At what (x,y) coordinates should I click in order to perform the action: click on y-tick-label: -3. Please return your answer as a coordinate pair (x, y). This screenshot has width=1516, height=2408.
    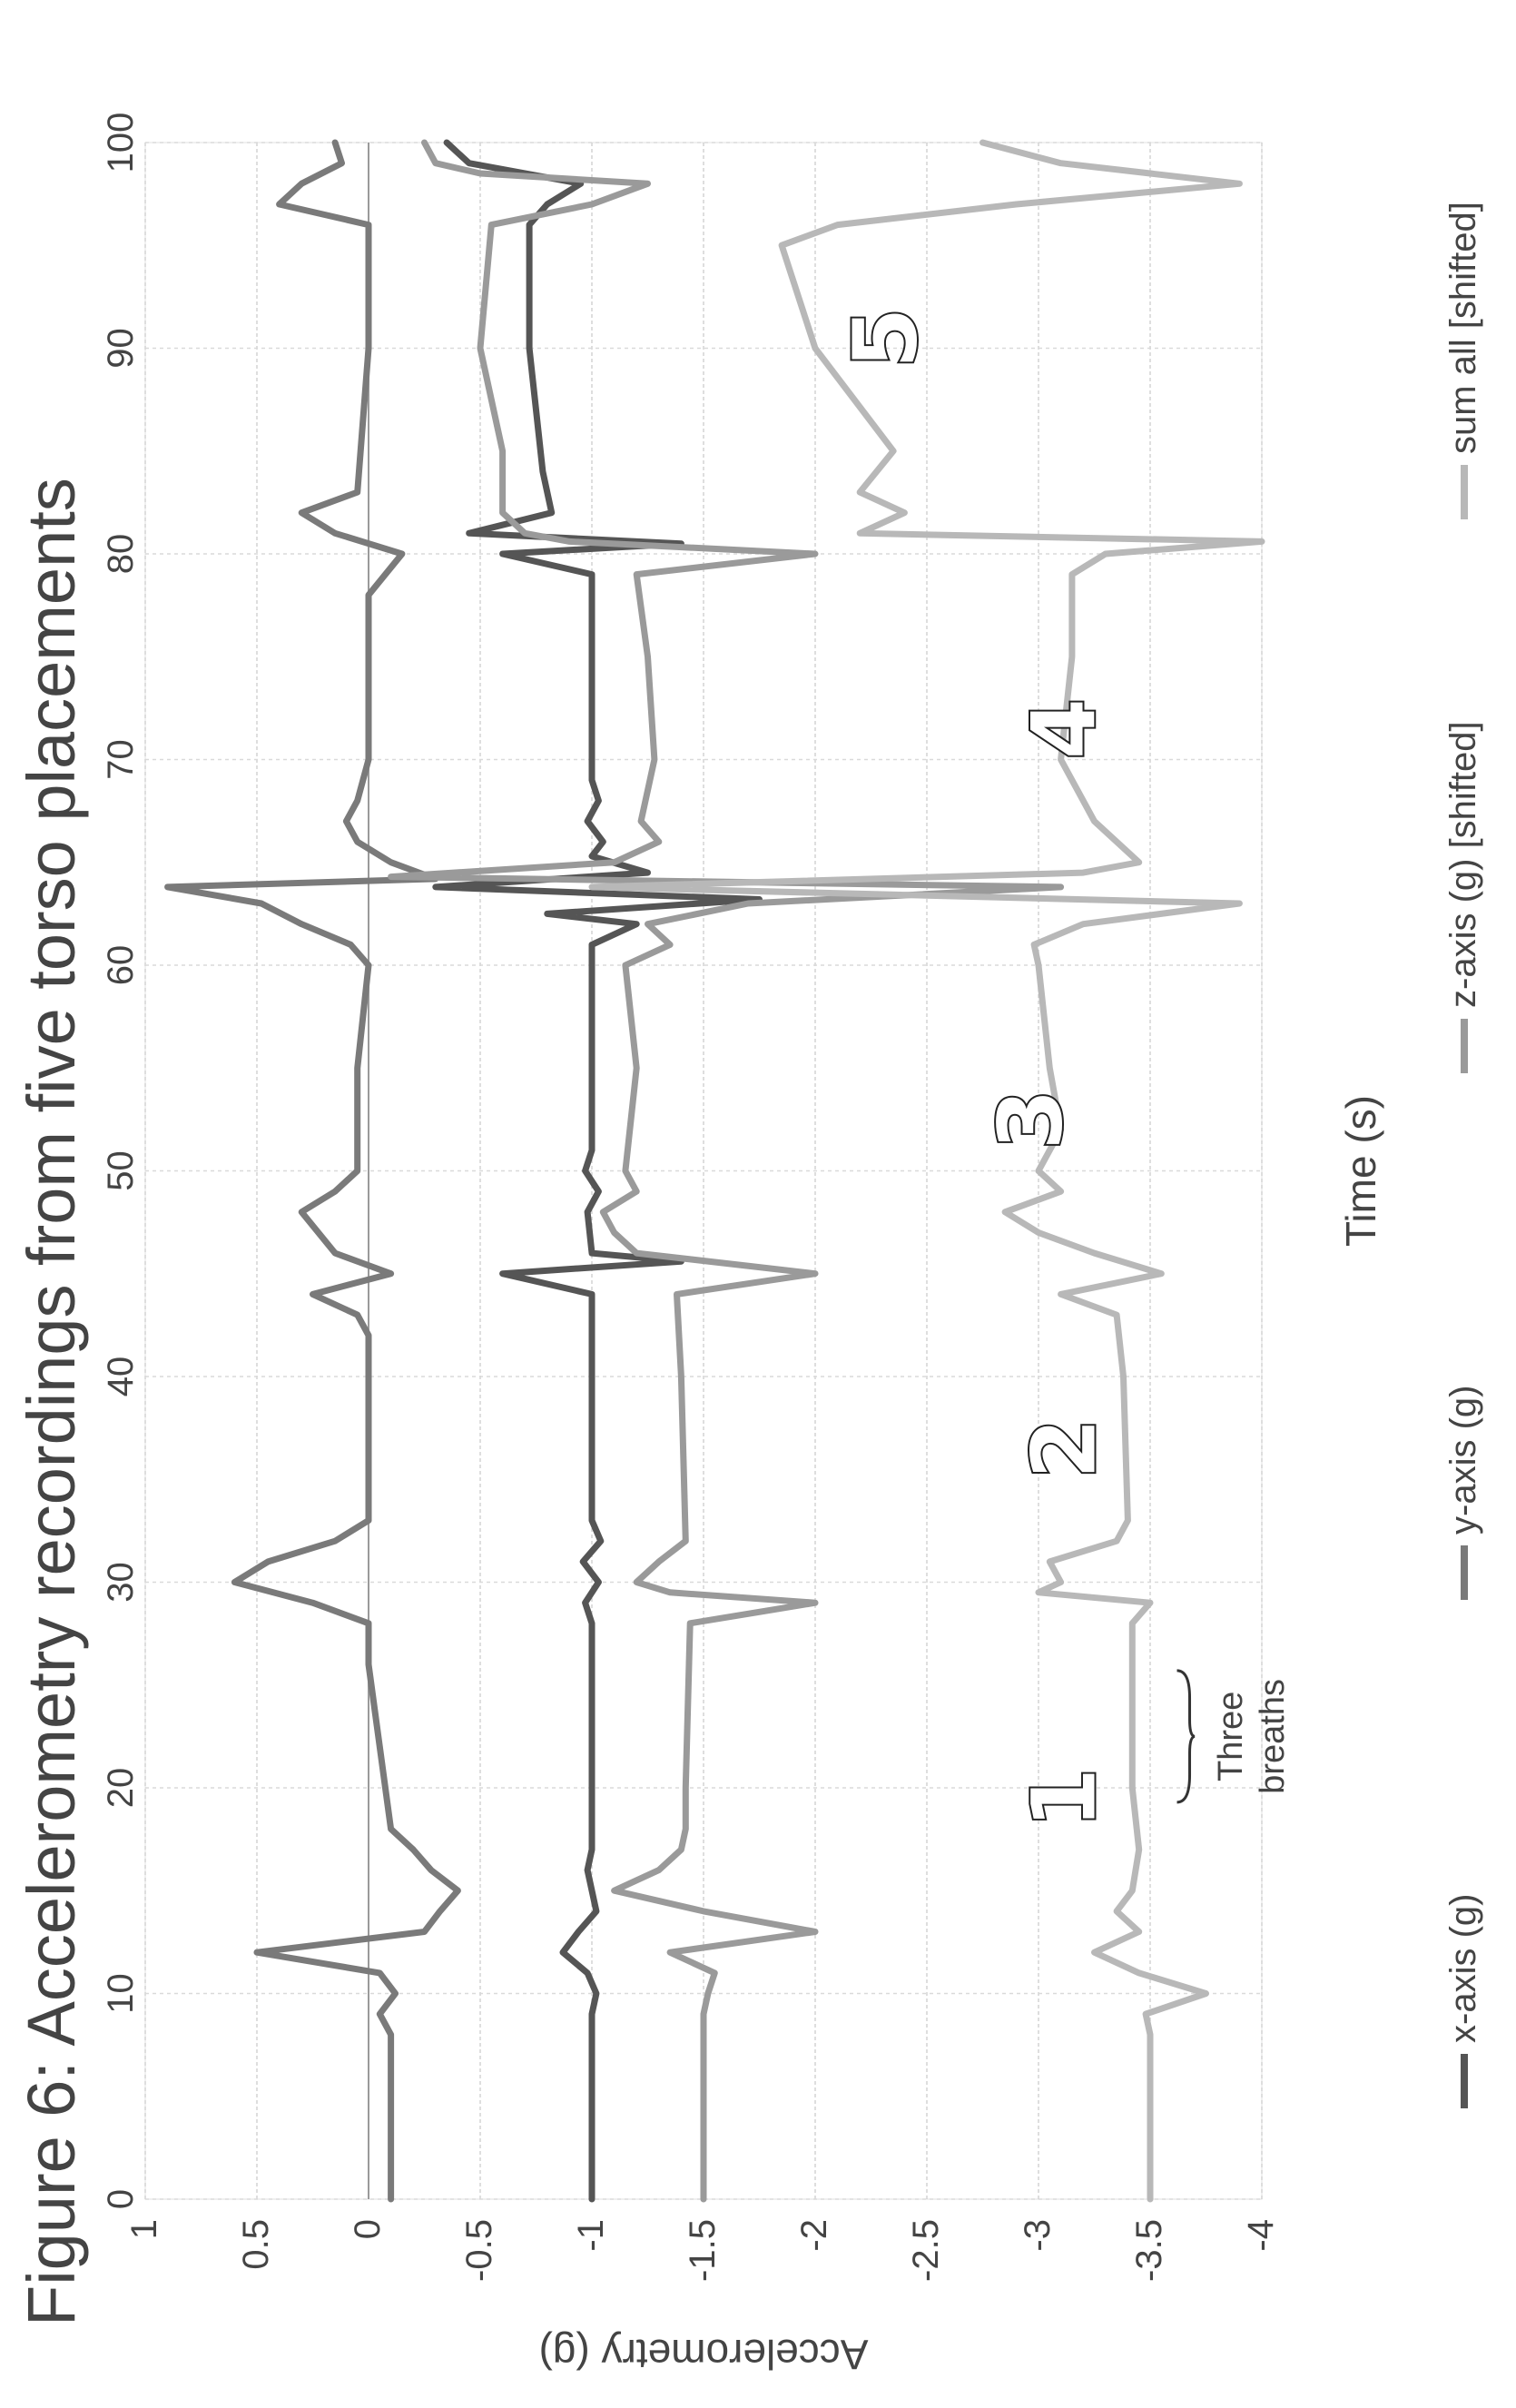
    Looking at the image, I should click on (1038, 2236).